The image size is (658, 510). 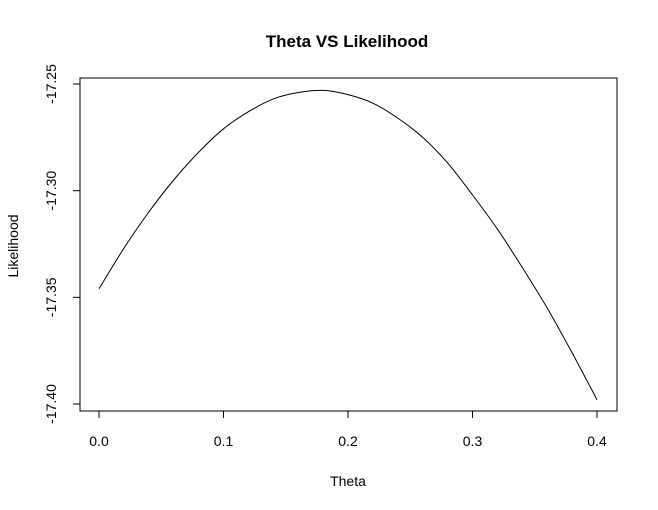 I want to click on y-axis: -17.25 -17.30 -17.35 -17.40, so click(x=62, y=244).